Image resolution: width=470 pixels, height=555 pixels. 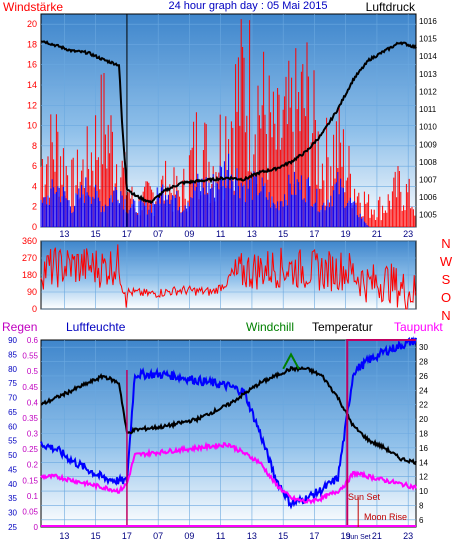 I want to click on rain-tick-label: 0.3, so click(x=33, y=434).